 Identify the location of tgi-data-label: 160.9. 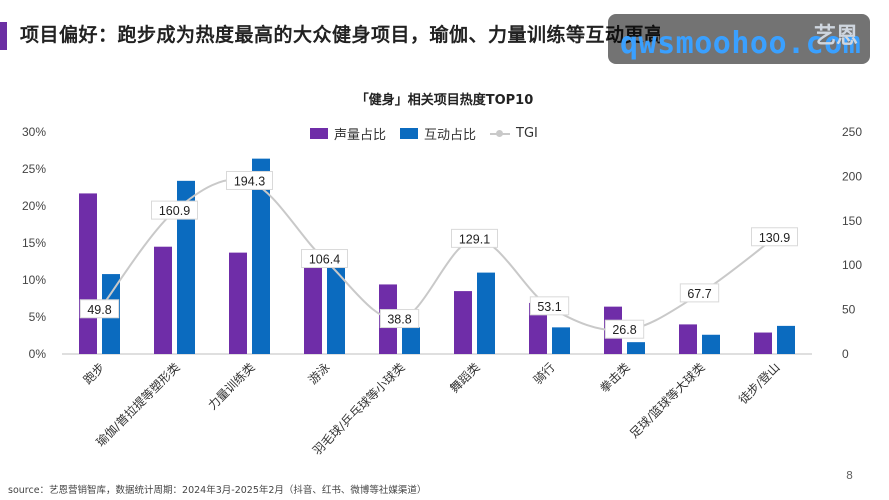
(174, 211).